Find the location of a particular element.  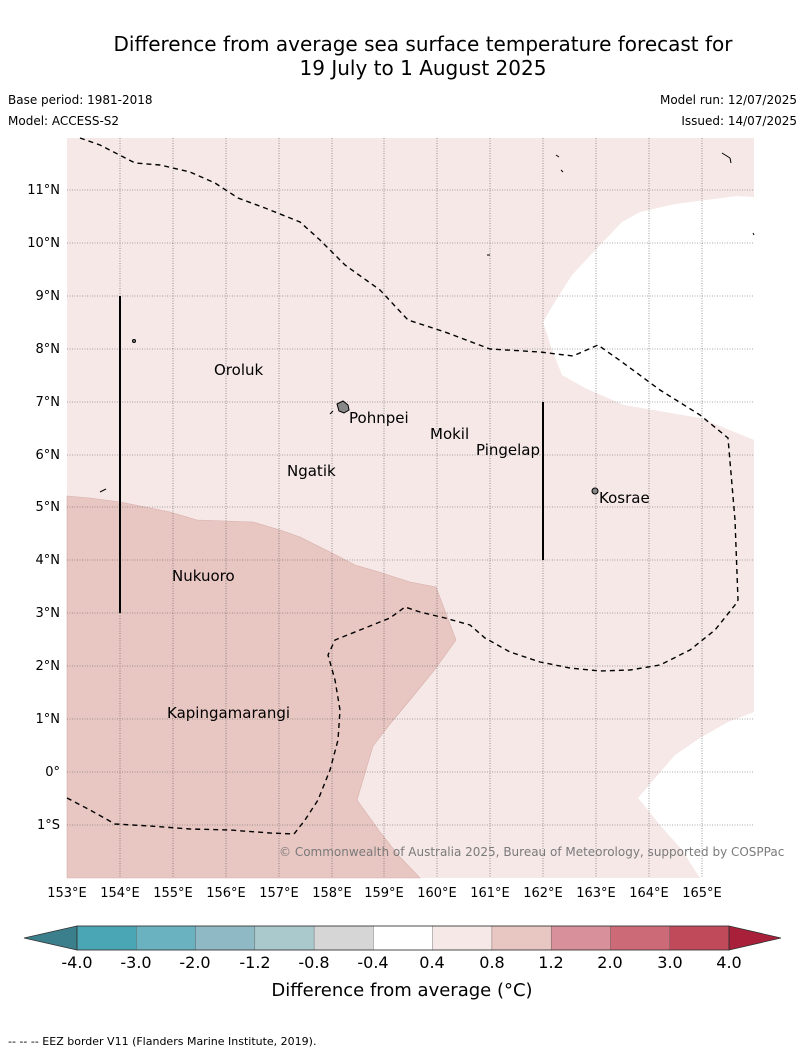

colorbar-over-arrow is located at coordinates (755, 938).